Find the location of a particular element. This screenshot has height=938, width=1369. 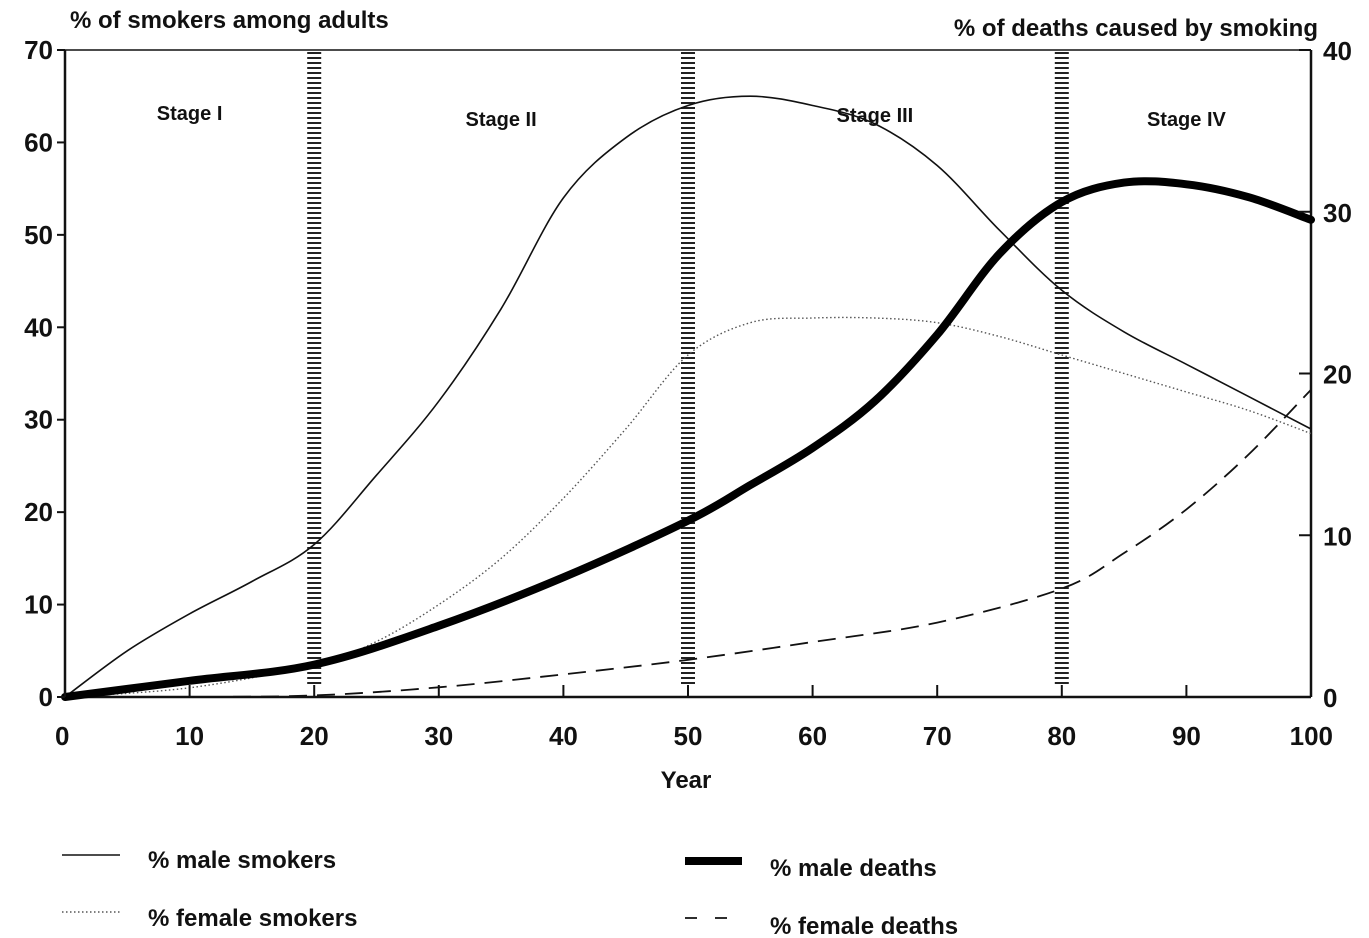

x-tick-label-20: 20 is located at coordinates (314, 736).